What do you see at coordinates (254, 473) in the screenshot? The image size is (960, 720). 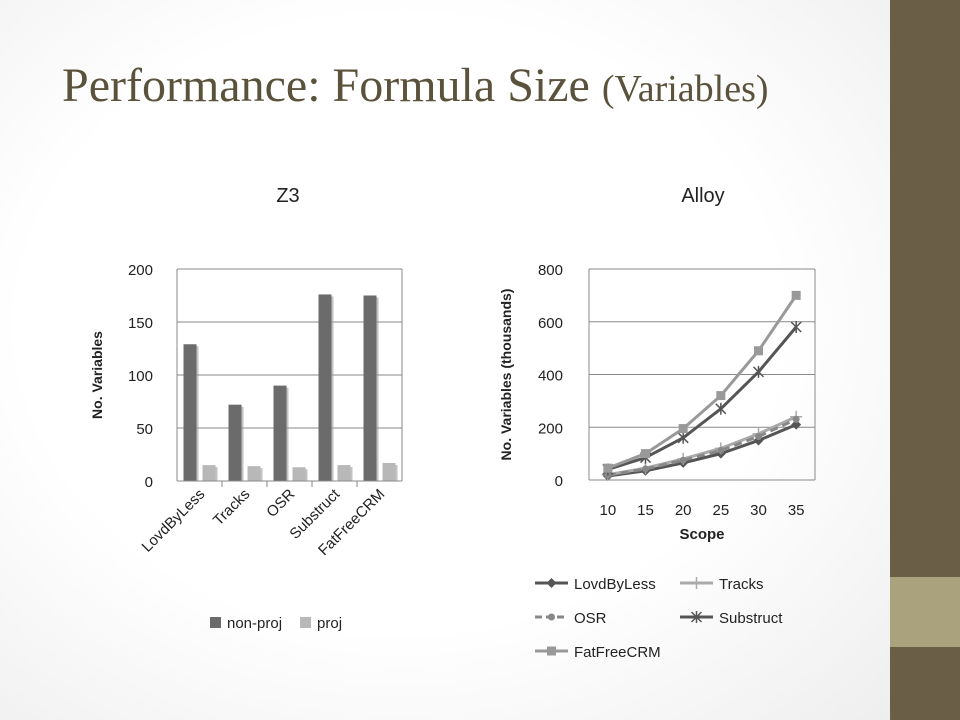 I see `bar-proj-tracks` at bounding box center [254, 473].